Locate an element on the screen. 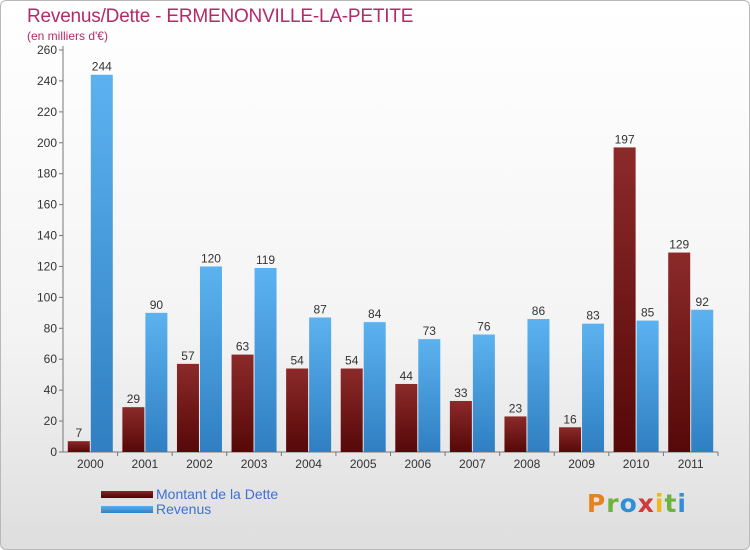  chart-title: Revenus/Dette - ERMENONVILLE-LA-PETITE is located at coordinates (220, 16).